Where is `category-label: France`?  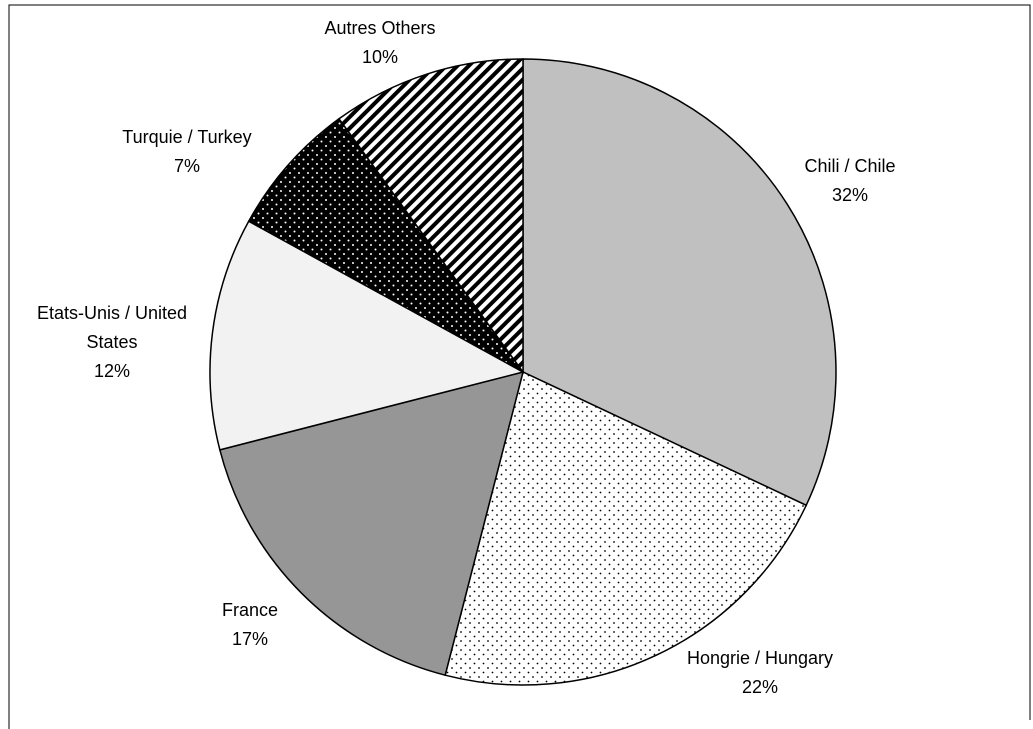
category-label: France is located at coordinates (250, 610).